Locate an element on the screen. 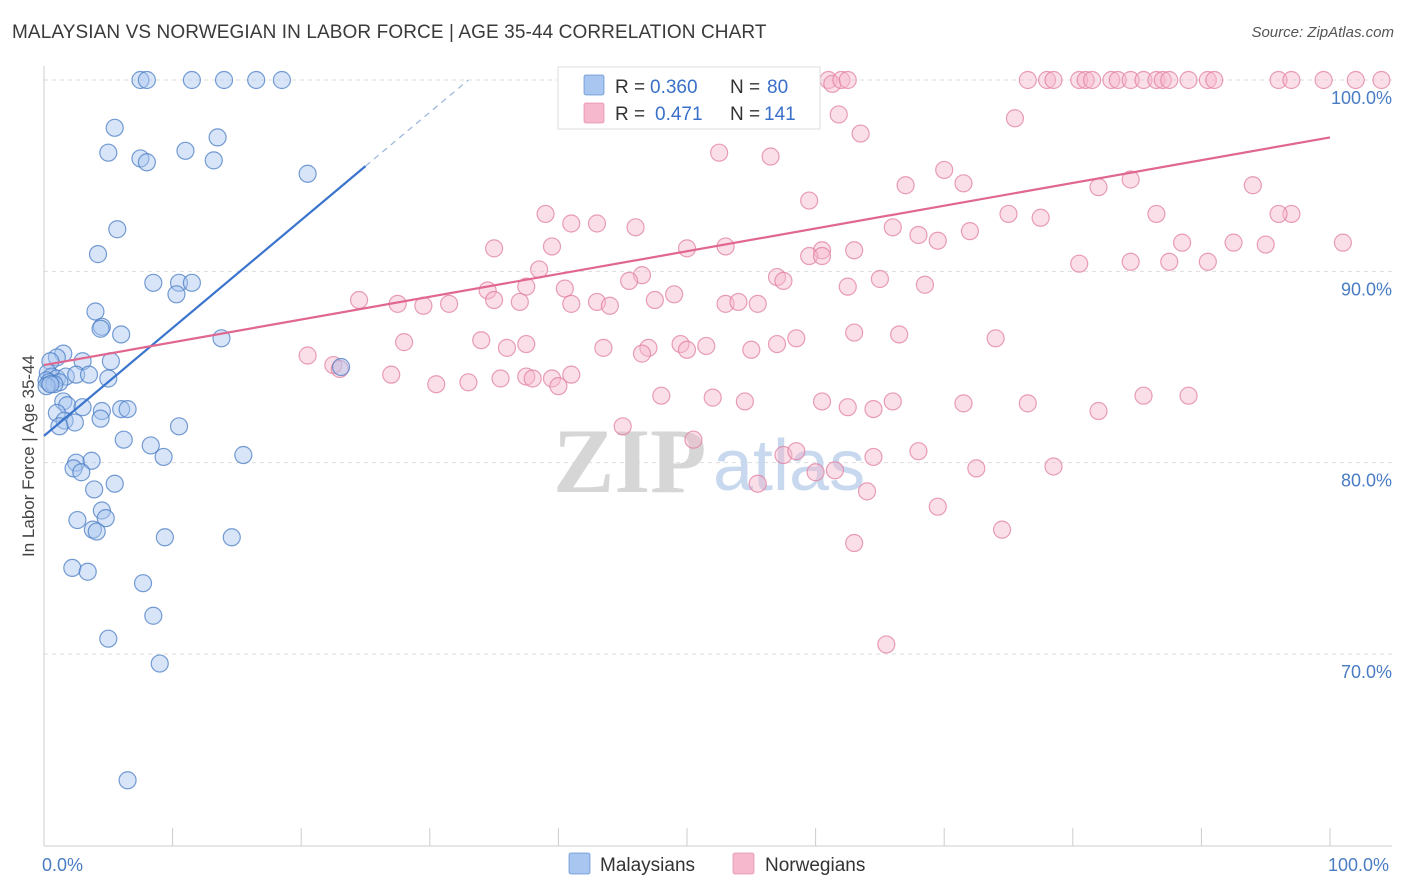 The width and height of the screenshot is (1406, 892). y-tick-labels: 70.0% 80.0% 90.0% 100.0% is located at coordinates (1361, 385).